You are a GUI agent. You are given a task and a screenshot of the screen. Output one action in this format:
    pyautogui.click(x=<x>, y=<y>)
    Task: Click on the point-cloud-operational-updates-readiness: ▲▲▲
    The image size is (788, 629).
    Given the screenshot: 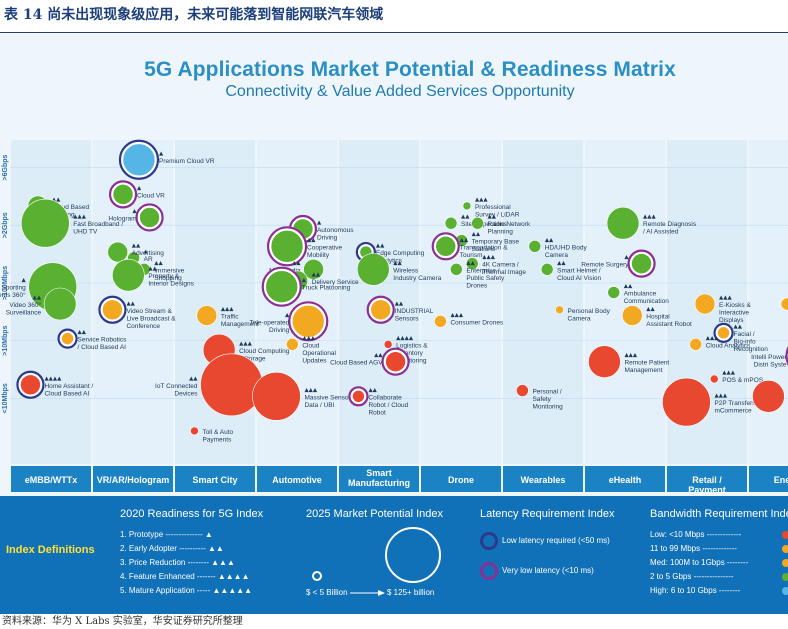 What is the action you would take?
    pyautogui.click(x=308, y=338)
    